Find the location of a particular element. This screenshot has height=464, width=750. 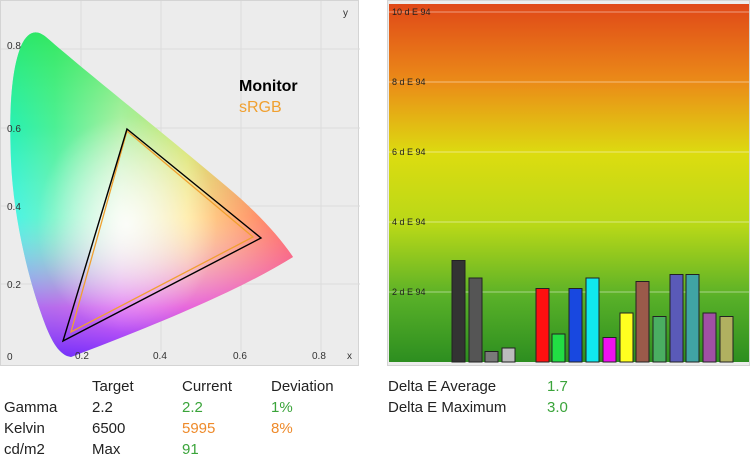

x-tick-08: 0.8 is located at coordinates (319, 356).